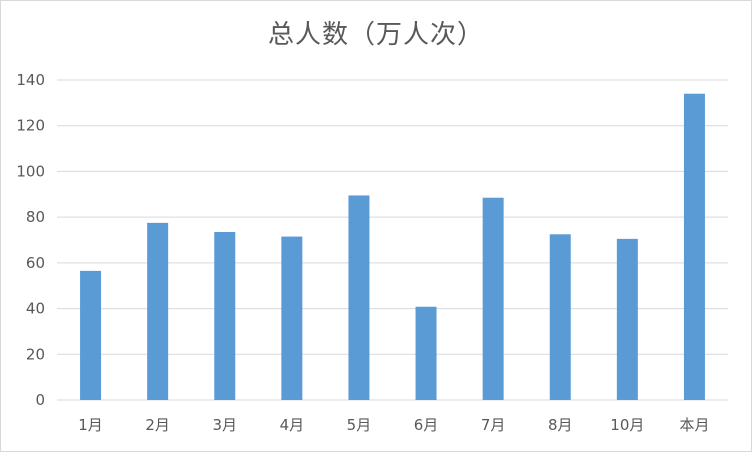  What do you see at coordinates (30, 240) in the screenshot?
I see `y-axis-ticks: 0 20 40 60 80 100 120 140` at bounding box center [30, 240].